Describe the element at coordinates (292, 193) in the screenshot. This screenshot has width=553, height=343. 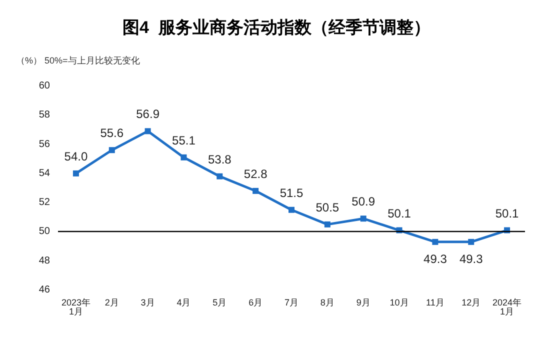
I see `data-label: 51.5` at that location.